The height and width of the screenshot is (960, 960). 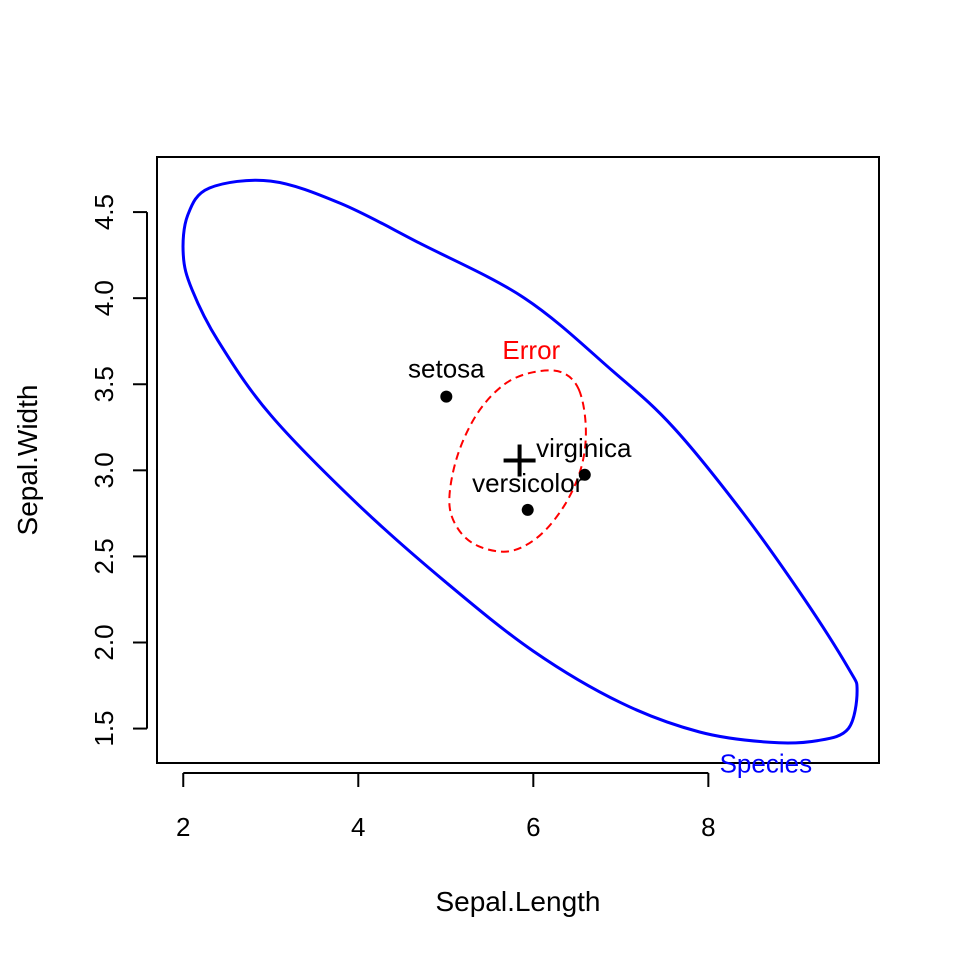 I want to click on ellipse-label-species: Species, so click(x=766, y=763).